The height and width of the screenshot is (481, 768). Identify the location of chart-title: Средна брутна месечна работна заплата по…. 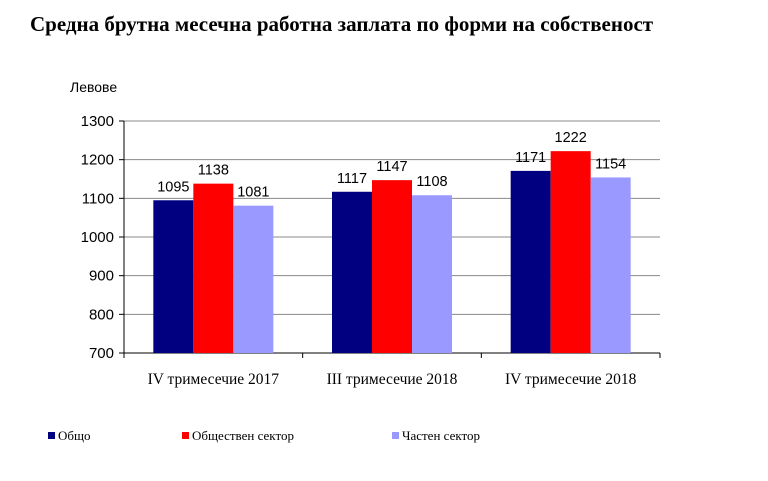
(342, 24).